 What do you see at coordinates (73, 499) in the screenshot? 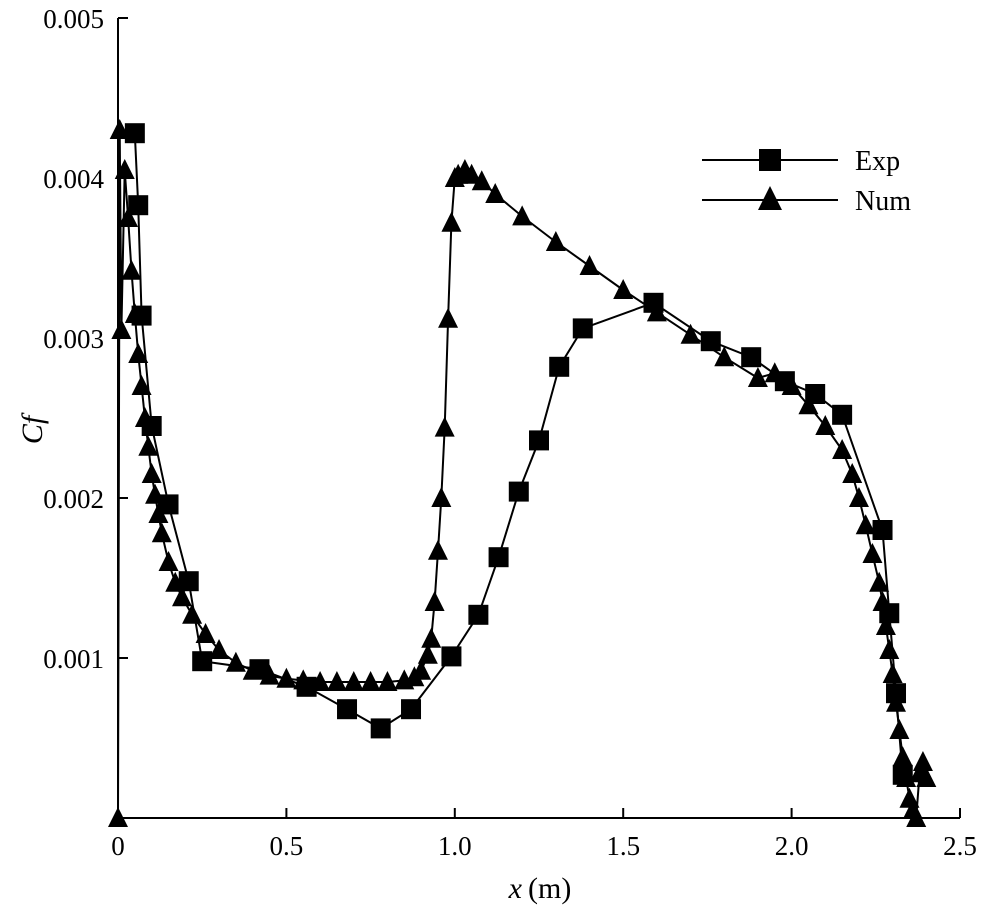
I see `y-tick-label: 0.002` at bounding box center [73, 499].